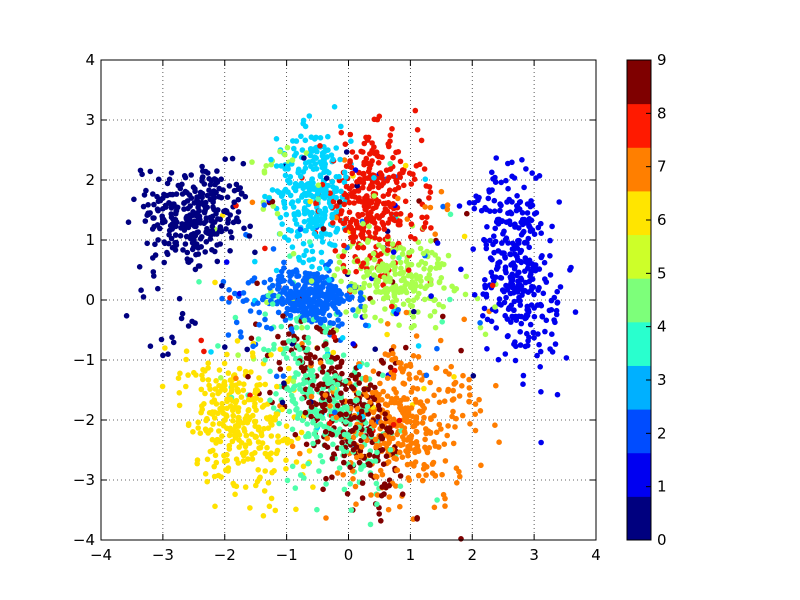 The width and height of the screenshot is (800, 600). I want to click on x-tick-label: 0, so click(349, 555).